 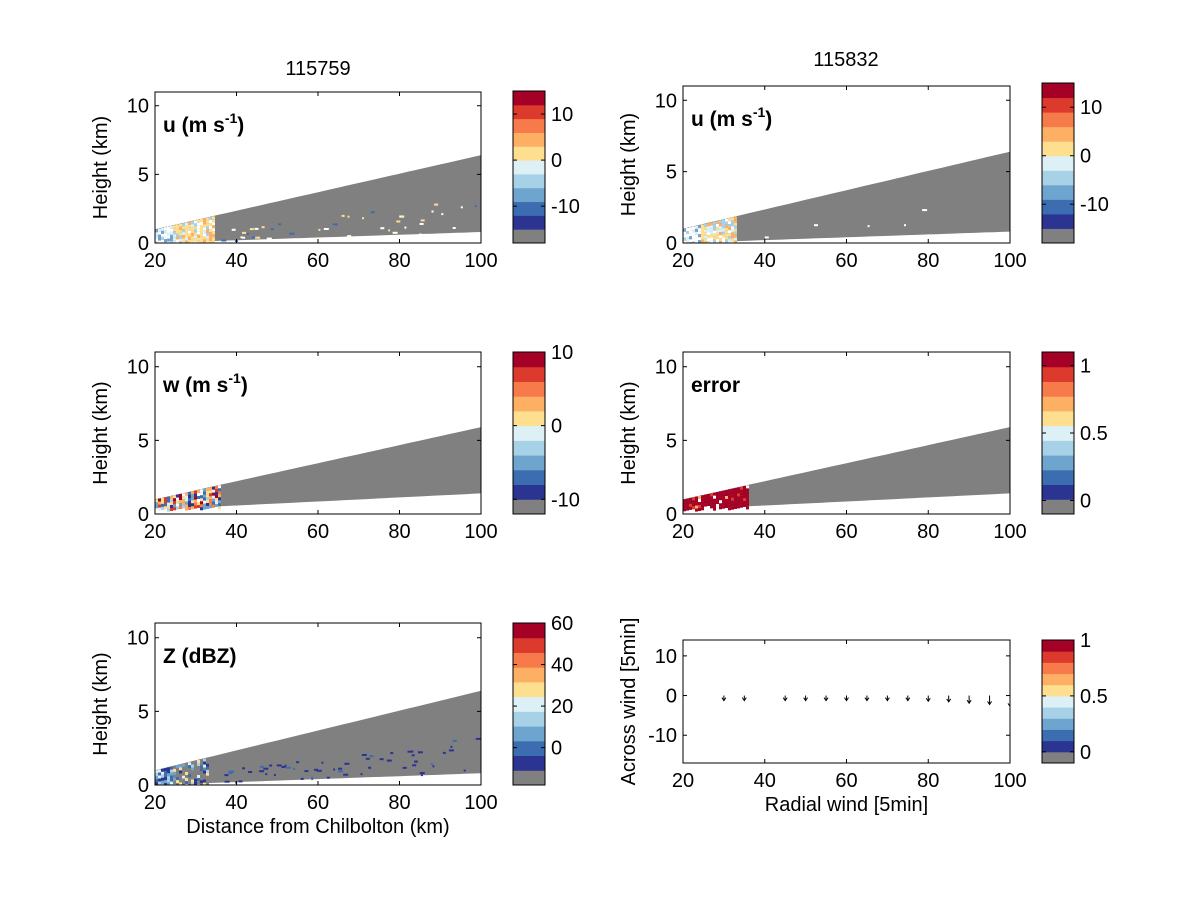 What do you see at coordinates (205, 383) in the screenshot?
I see `panel-label: w (m s-1)` at bounding box center [205, 383].